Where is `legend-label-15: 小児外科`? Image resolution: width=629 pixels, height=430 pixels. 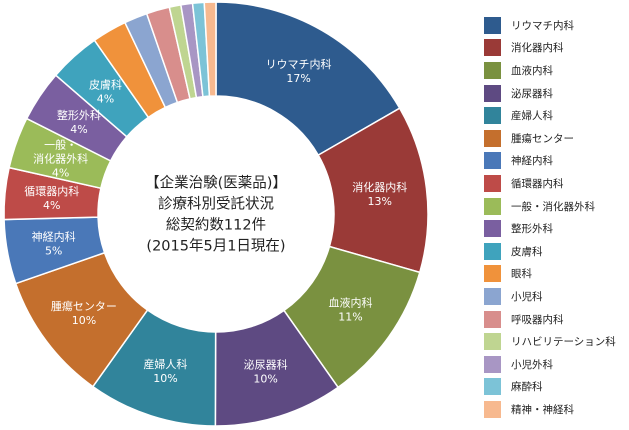 legend-label-15: 小児外科 is located at coordinates (532, 364).